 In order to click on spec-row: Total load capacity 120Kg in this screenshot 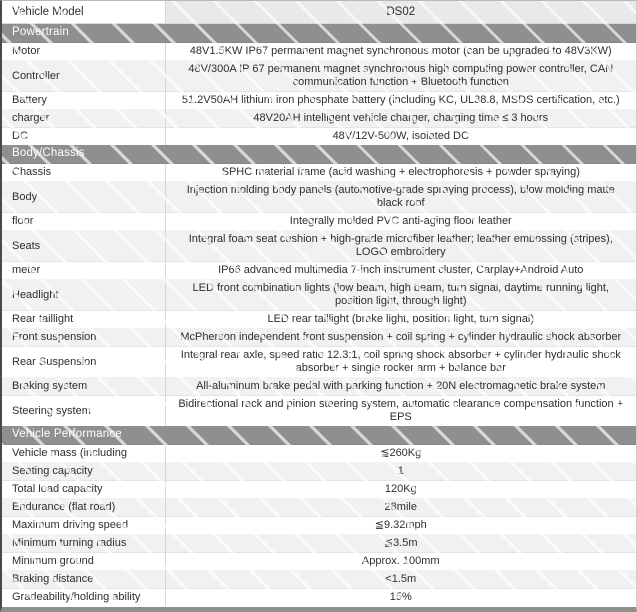, I will do `click(319, 489)`.